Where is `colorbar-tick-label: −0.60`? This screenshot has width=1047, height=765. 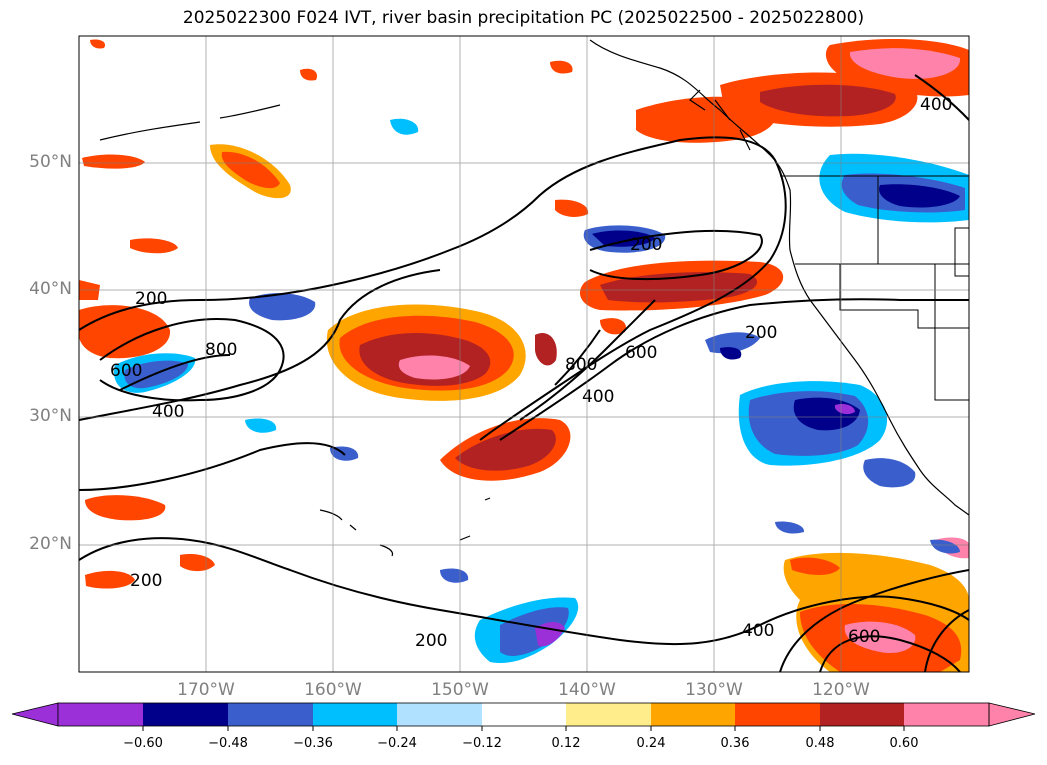
colorbar-tick-label: −0.60 is located at coordinates (143, 743).